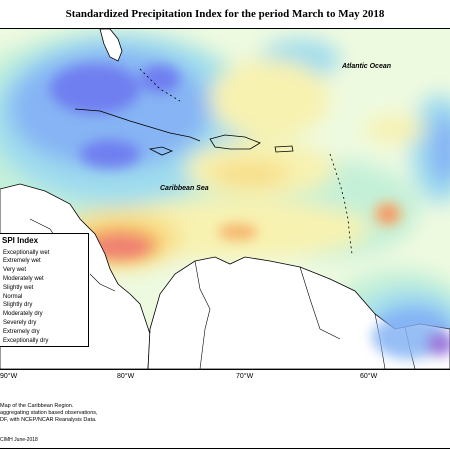 The image size is (450, 450). What do you see at coordinates (126, 376) in the screenshot?
I see `lon-tick-label: 80°W` at bounding box center [126, 376].